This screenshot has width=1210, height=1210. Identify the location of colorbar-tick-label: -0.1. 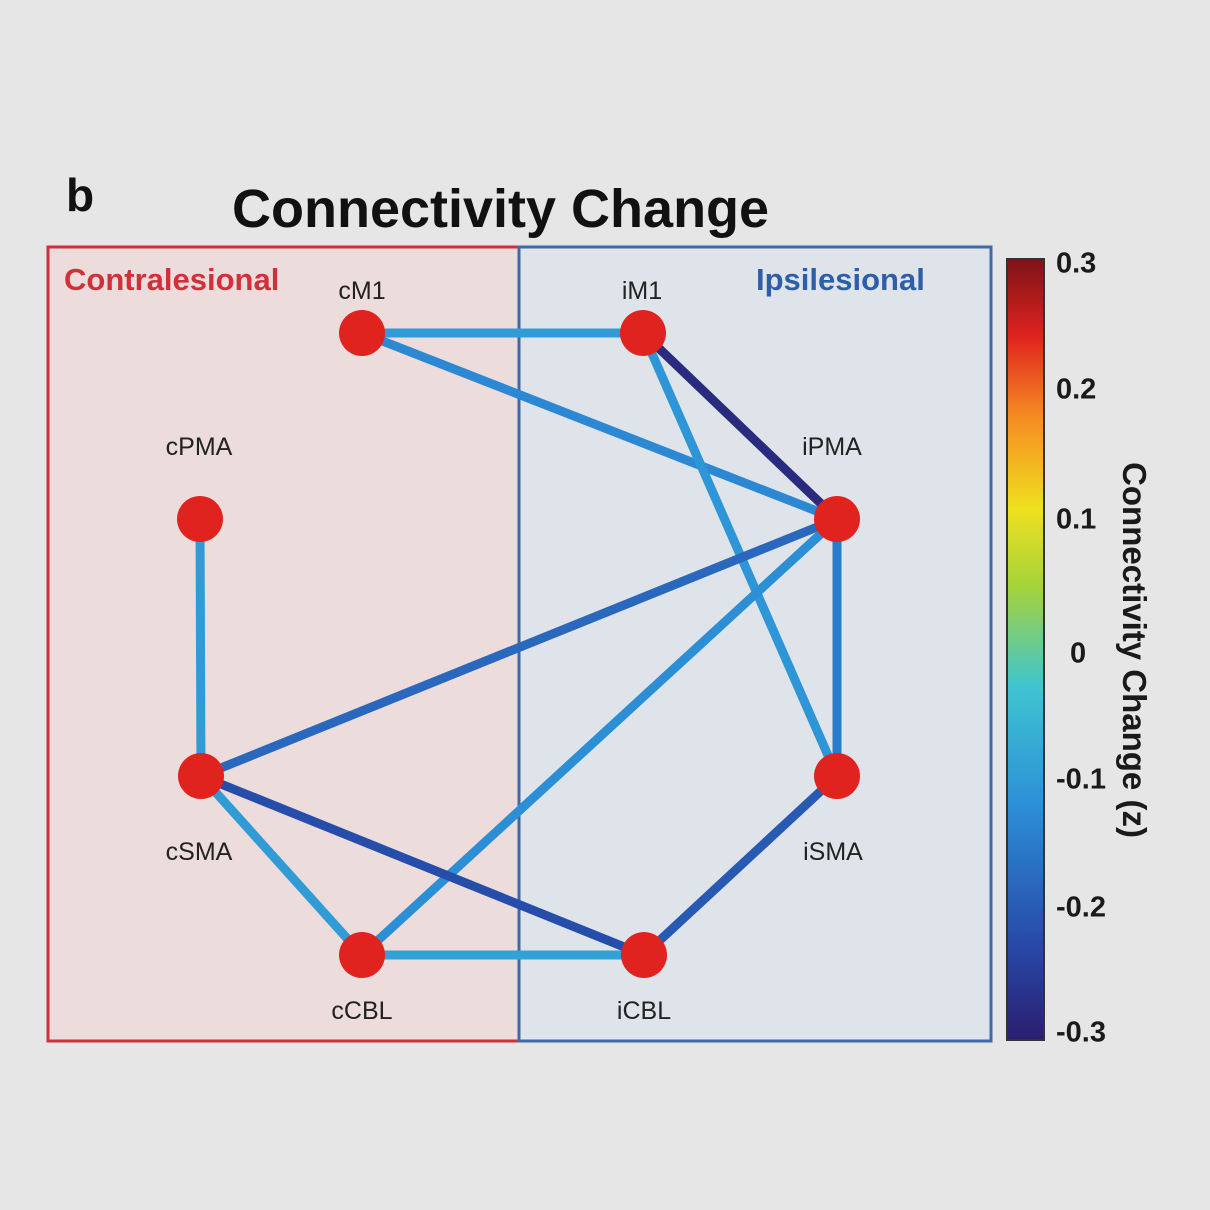
(1081, 779).